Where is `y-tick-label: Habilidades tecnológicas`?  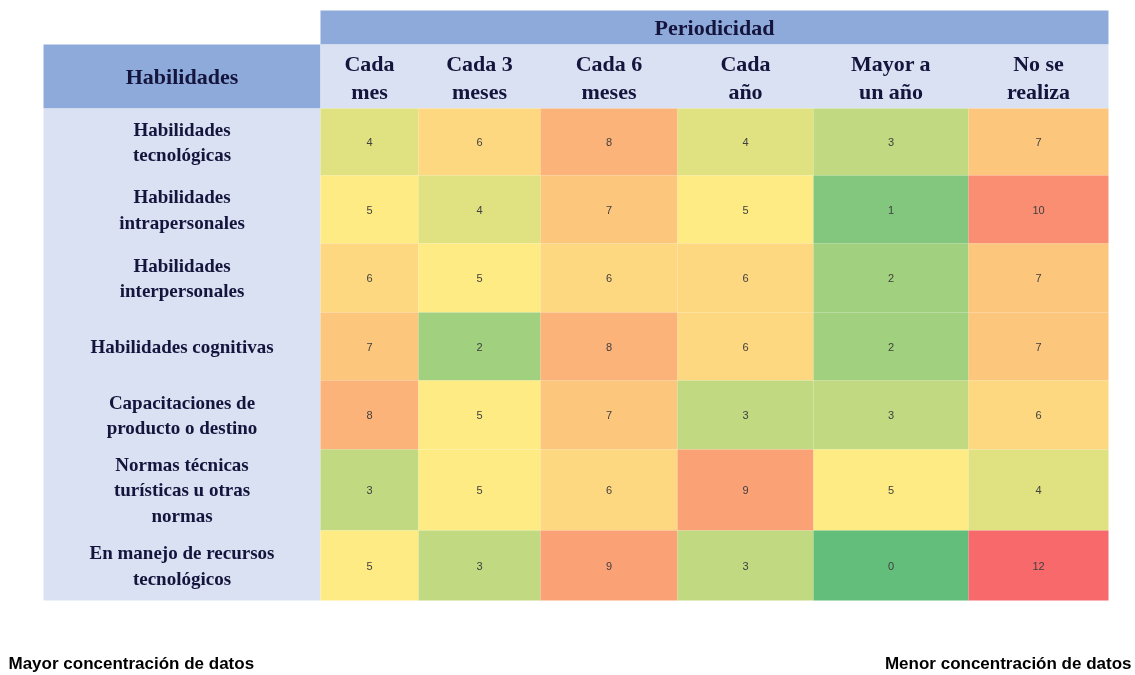 y-tick-label: Habilidades tecnológicas is located at coordinates (182, 142).